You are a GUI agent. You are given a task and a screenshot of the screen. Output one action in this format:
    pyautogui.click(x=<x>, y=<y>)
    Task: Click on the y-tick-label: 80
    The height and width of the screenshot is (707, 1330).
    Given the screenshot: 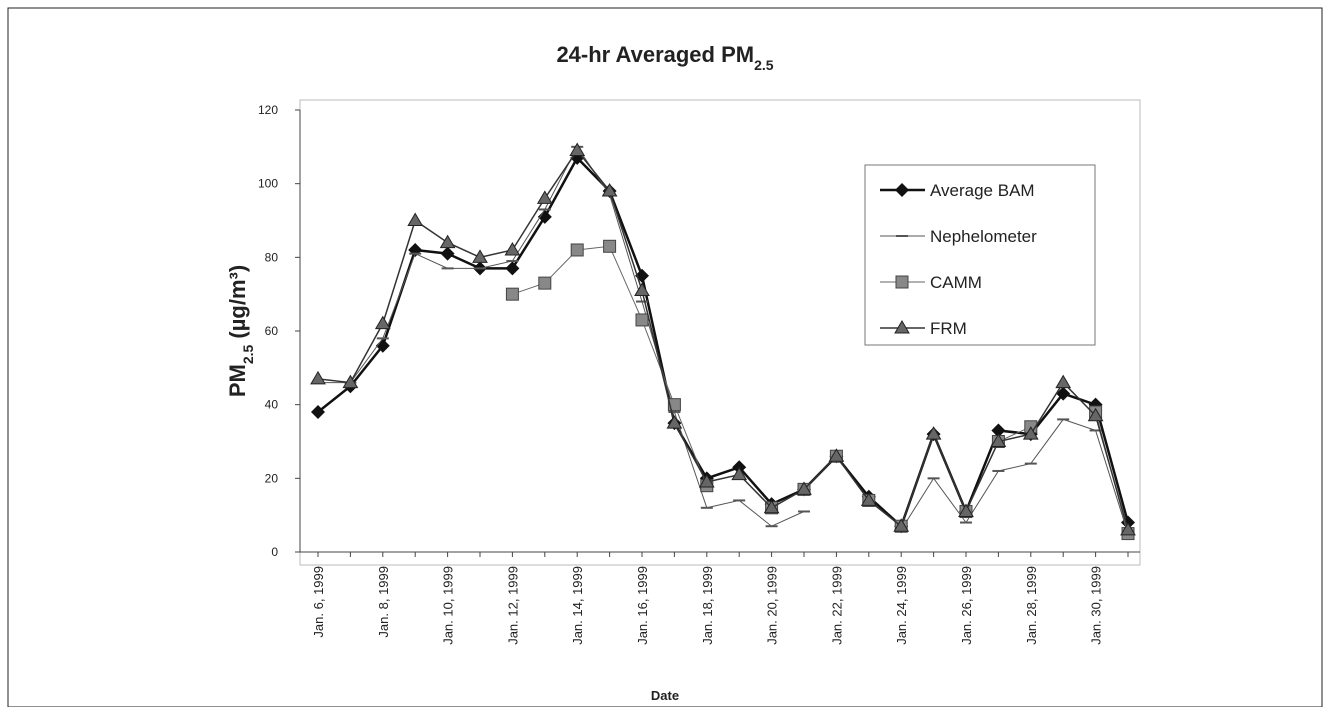 What is the action you would take?
    pyautogui.click(x=272, y=257)
    